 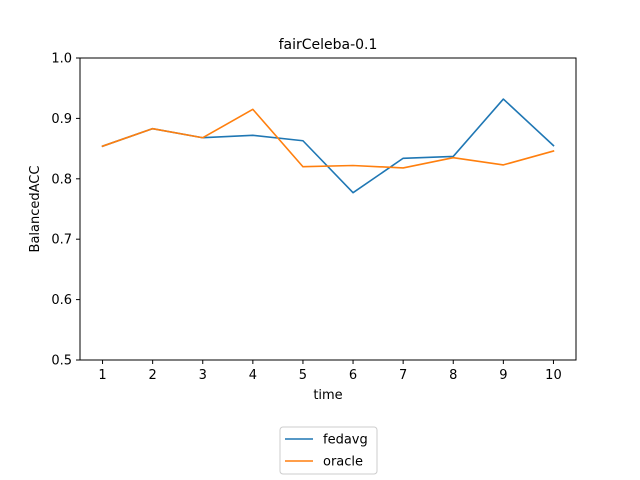 What do you see at coordinates (330, 371) in the screenshot?
I see `x-axis: 1 2 3 4 5 6 7 8 9 10` at bounding box center [330, 371].